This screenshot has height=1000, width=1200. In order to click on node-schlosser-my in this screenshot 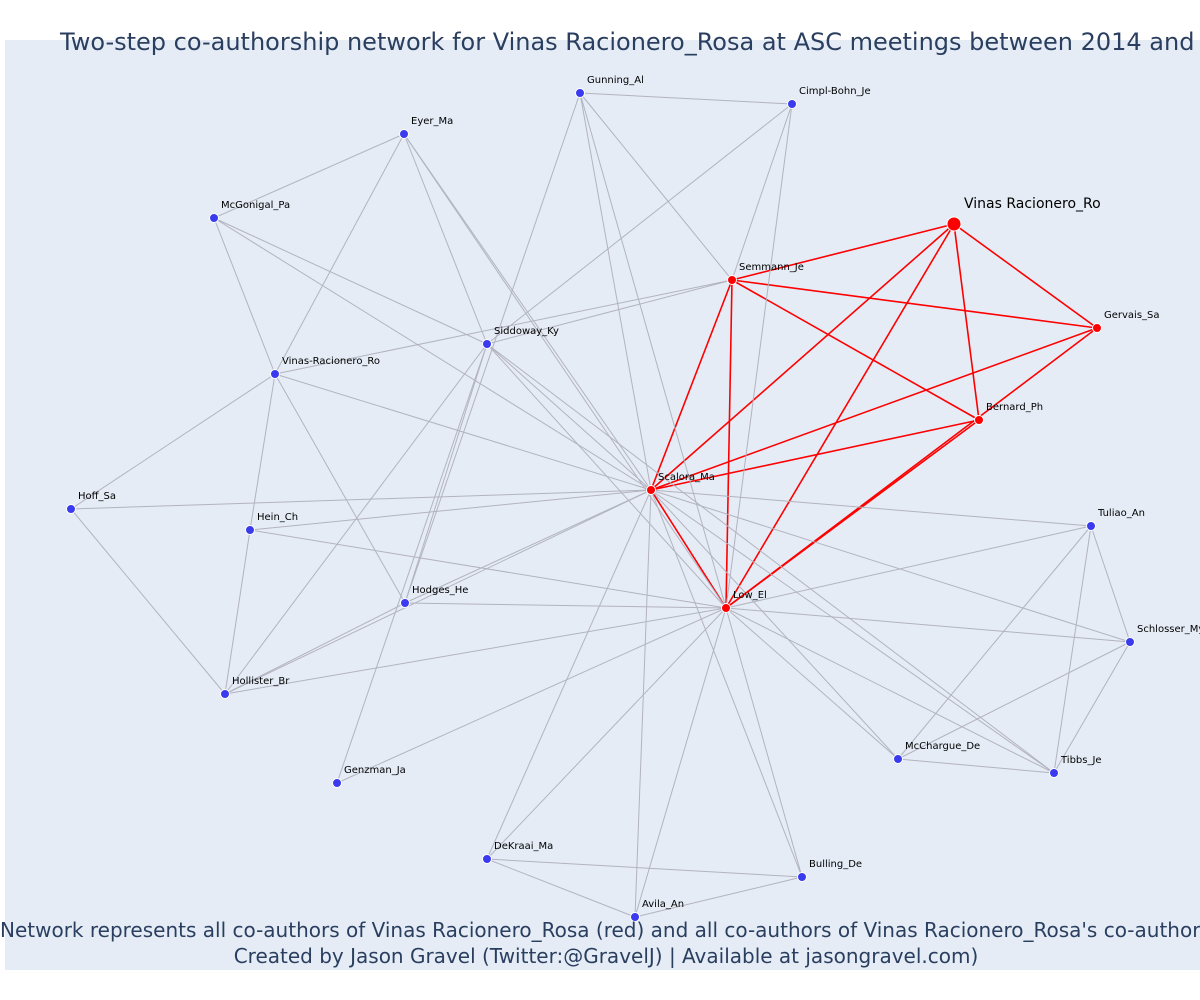, I will do `click(1130, 642)`.